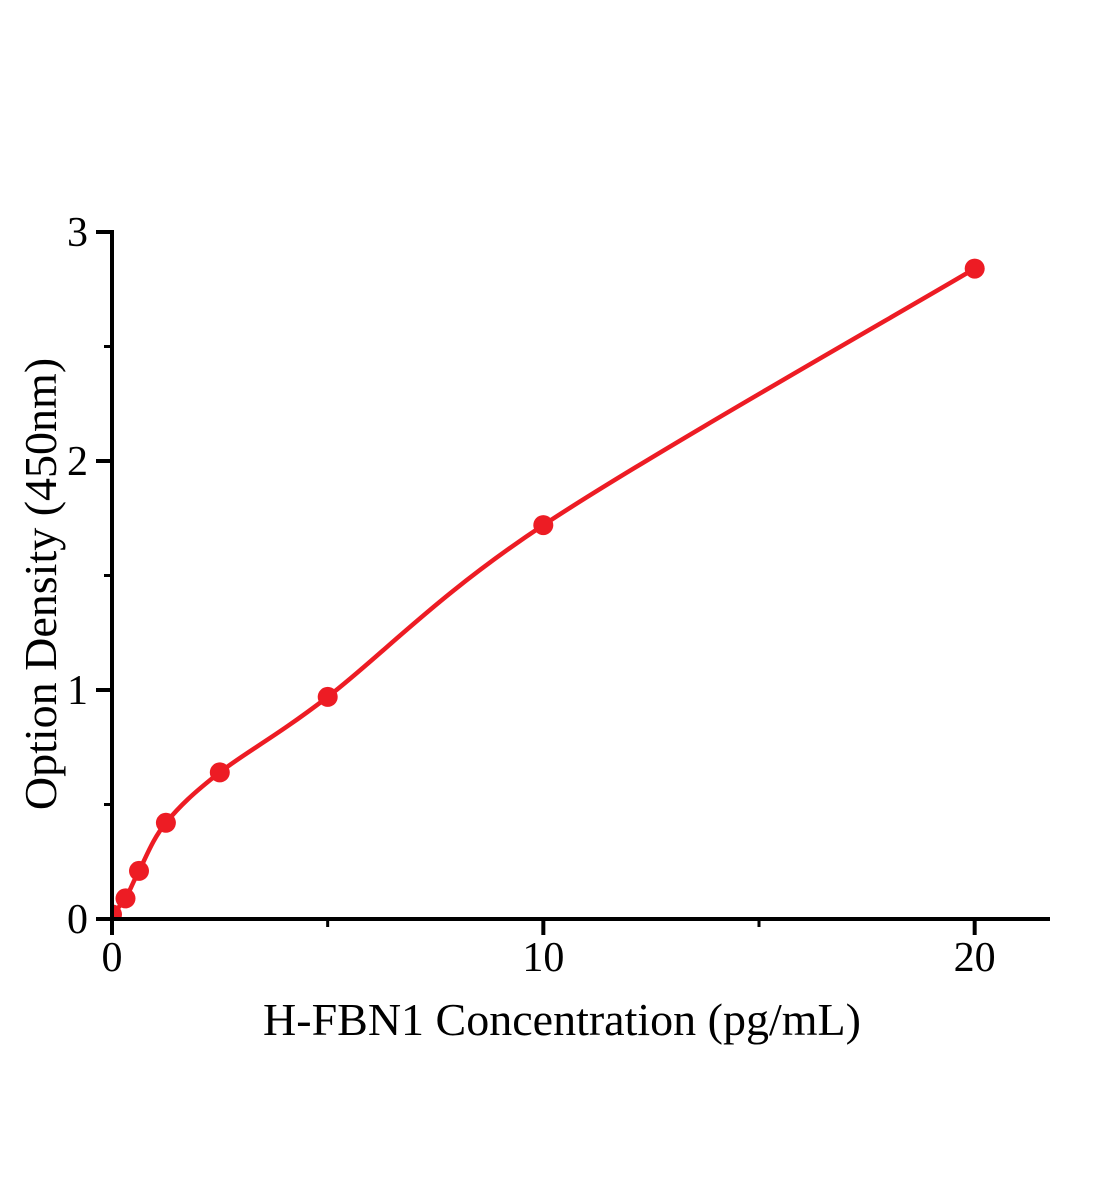  Describe the element at coordinates (562, 1019) in the screenshot. I see `x-axis-title: H-FBN1 Concentration (pg/mL)` at that location.